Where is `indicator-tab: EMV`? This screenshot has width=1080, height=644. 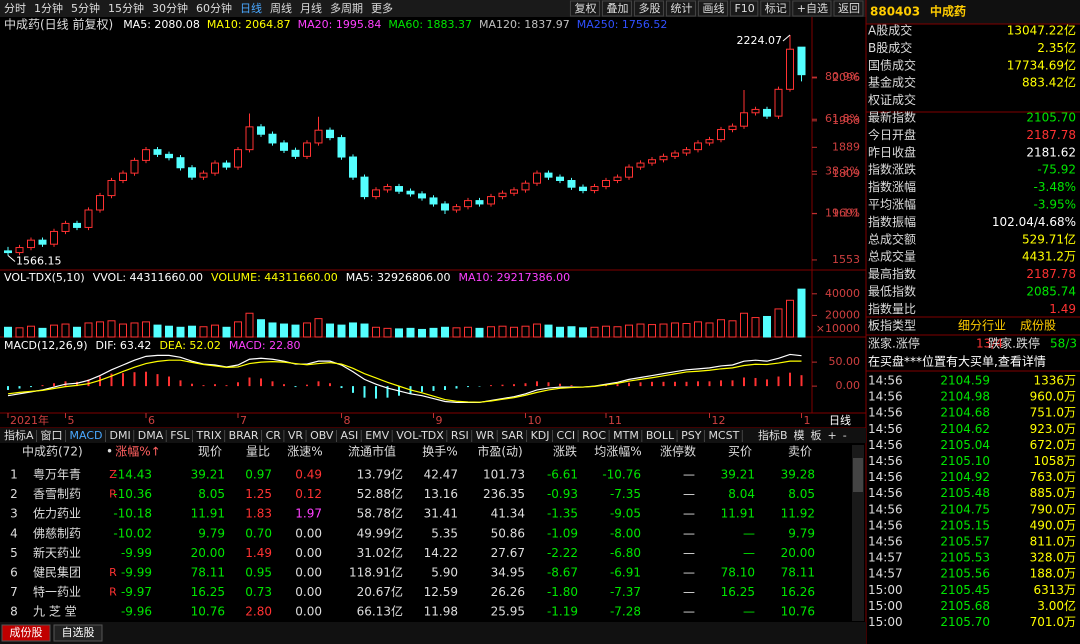 indicator-tab: EMV is located at coordinates (377, 435).